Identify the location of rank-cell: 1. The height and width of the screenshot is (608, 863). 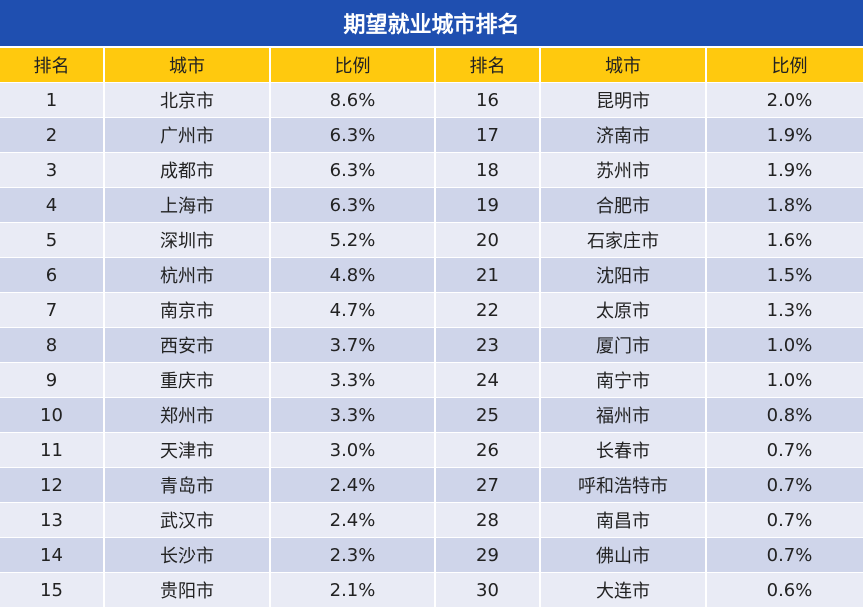
(52, 100).